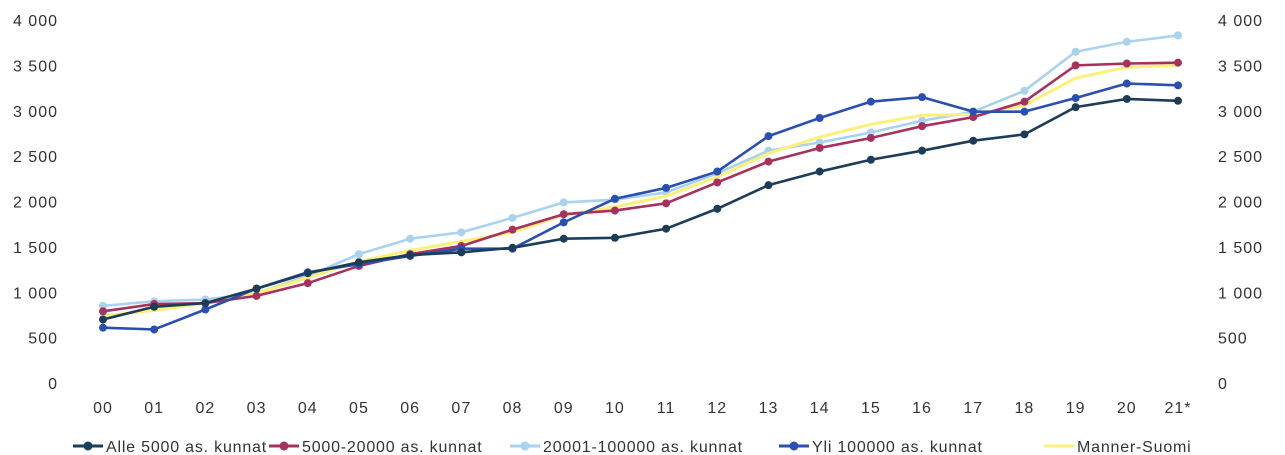  I want to click on x-tick-label: 06, so click(410, 408).